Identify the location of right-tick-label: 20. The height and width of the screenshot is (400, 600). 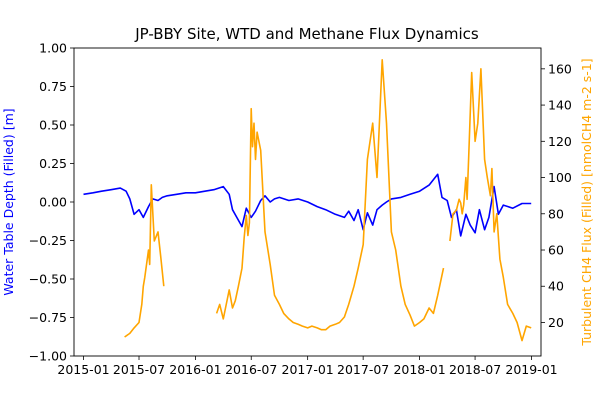
(556, 322).